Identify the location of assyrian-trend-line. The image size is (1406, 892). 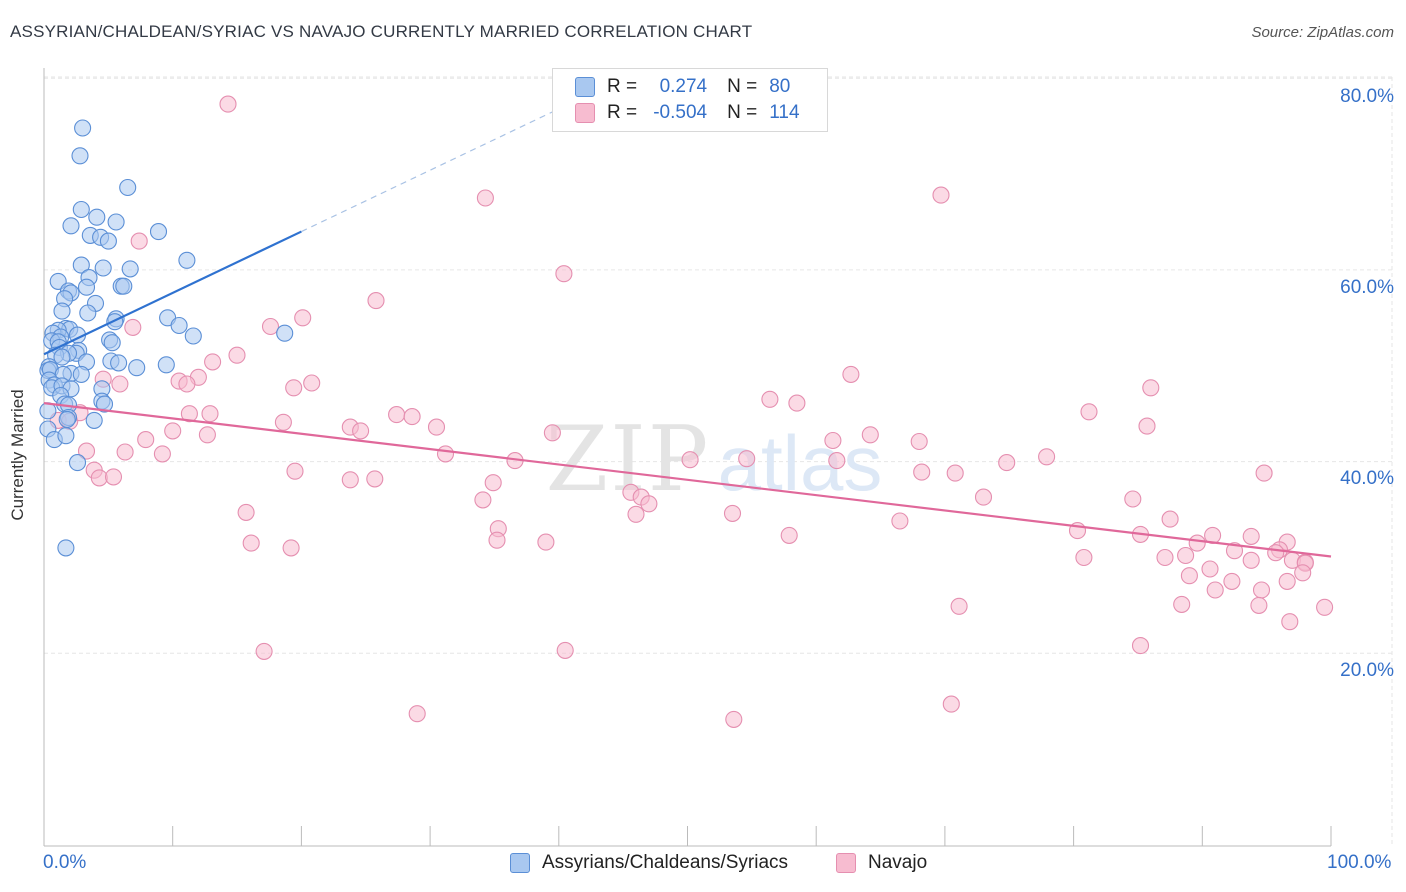
(172, 293).